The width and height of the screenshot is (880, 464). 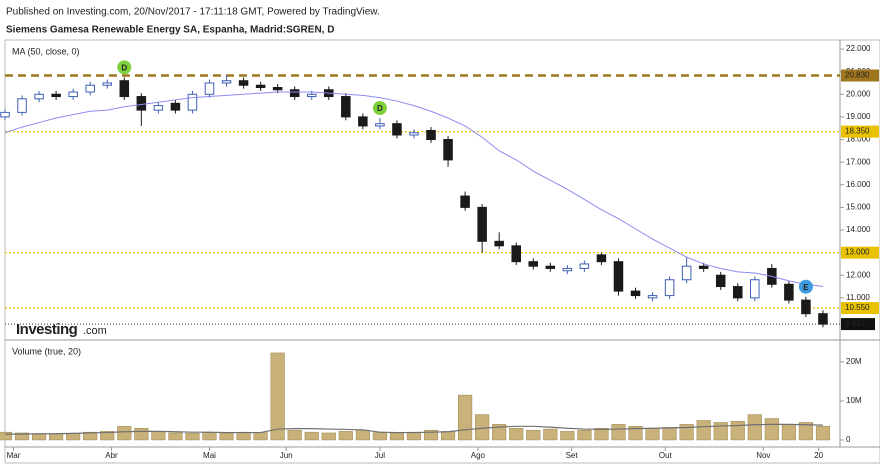 I want to click on level-label: 10.550, so click(x=857, y=307).